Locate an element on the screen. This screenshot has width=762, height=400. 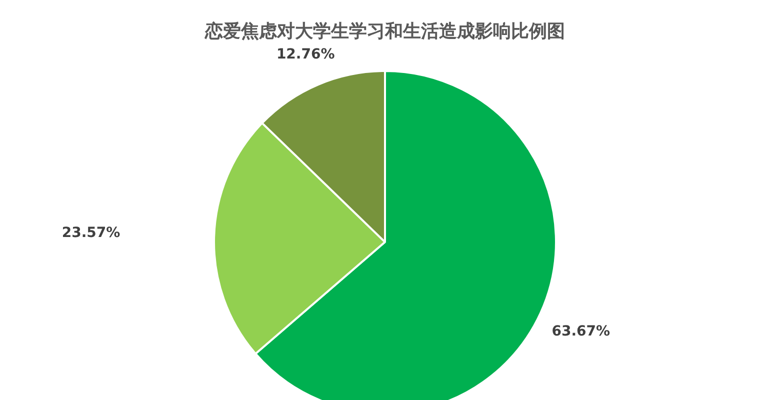
data-label: 63.67% is located at coordinates (581, 331).